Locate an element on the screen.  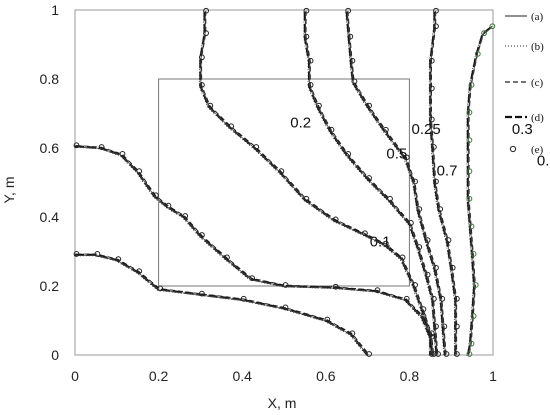
contour-label: 0.3 is located at coordinates (522, 129).